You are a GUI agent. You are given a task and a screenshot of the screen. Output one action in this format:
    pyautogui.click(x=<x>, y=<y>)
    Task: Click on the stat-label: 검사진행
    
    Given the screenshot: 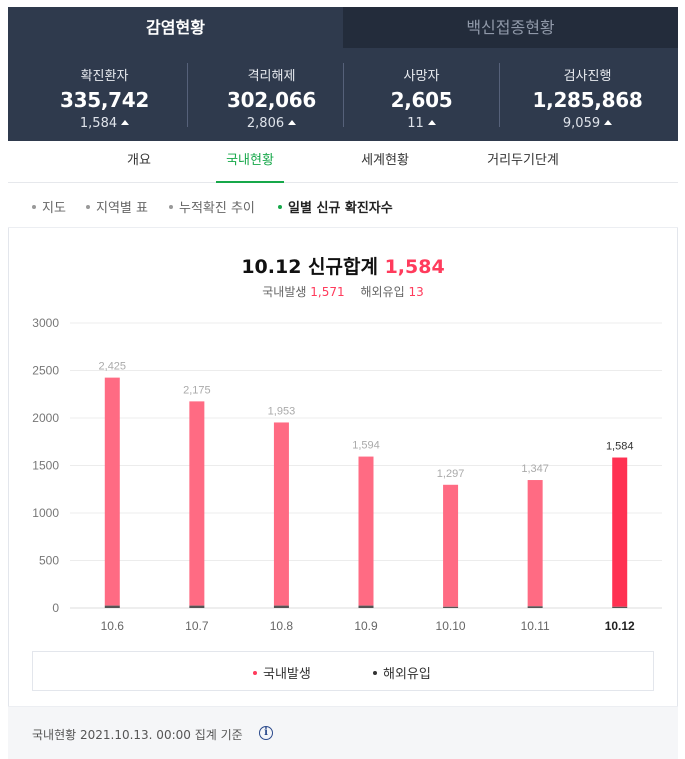 What is the action you would take?
    pyautogui.click(x=587, y=76)
    